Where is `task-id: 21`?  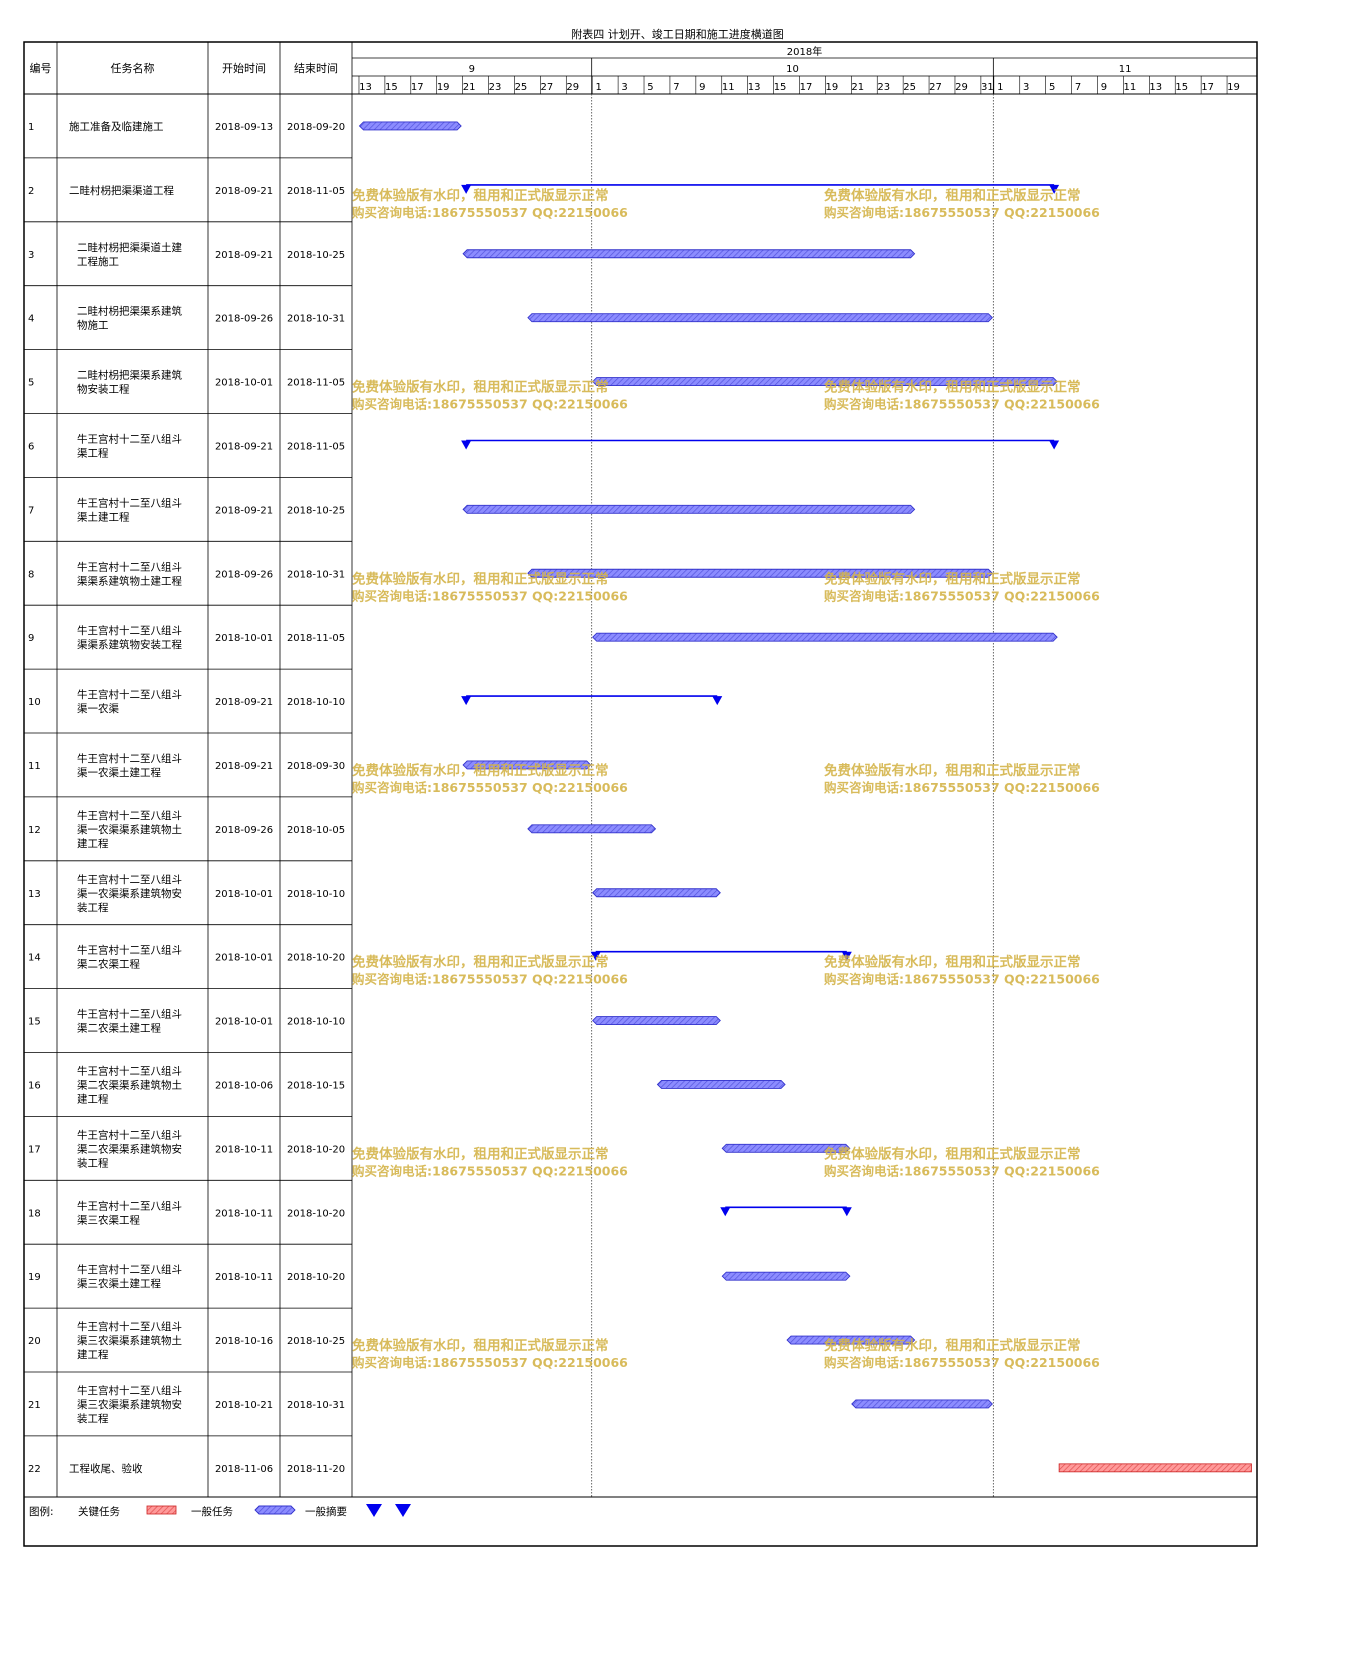 task-id: 21 is located at coordinates (34, 1405).